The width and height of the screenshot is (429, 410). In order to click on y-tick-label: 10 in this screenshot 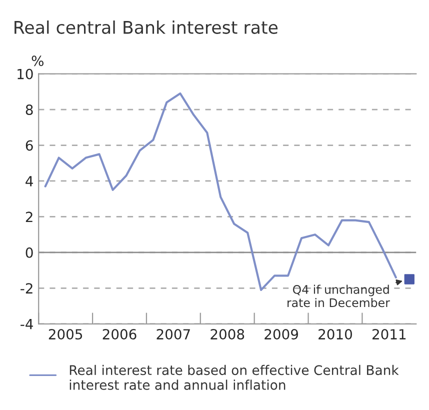, I will do `click(25, 74)`.